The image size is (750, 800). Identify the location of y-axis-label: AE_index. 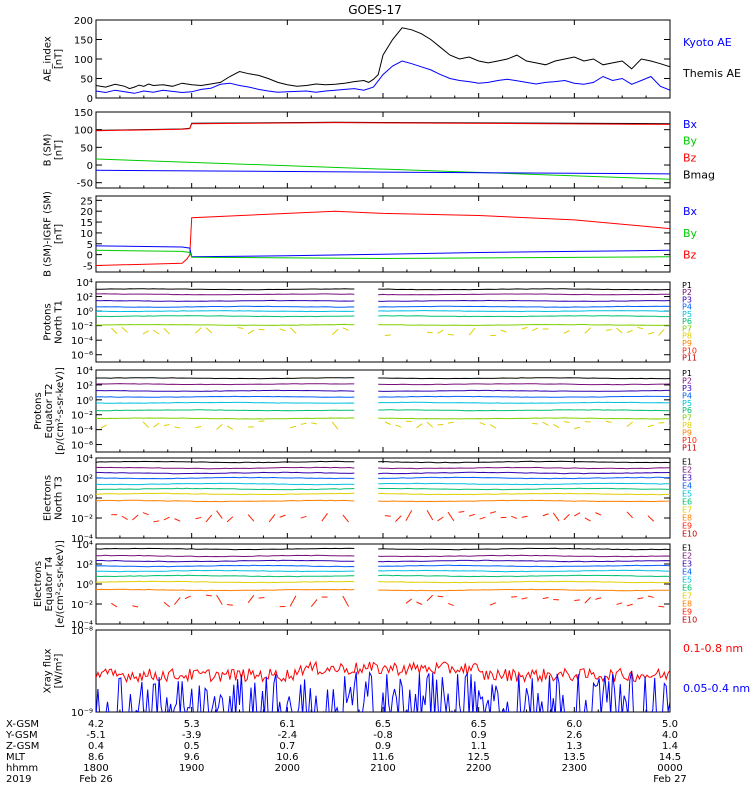
(48, 59).